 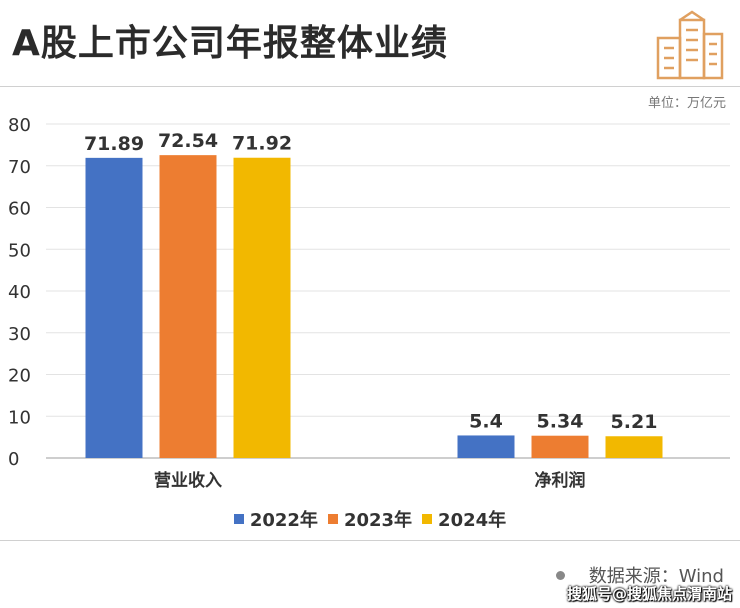 I want to click on y-tick-label: 50, so click(x=19, y=250).